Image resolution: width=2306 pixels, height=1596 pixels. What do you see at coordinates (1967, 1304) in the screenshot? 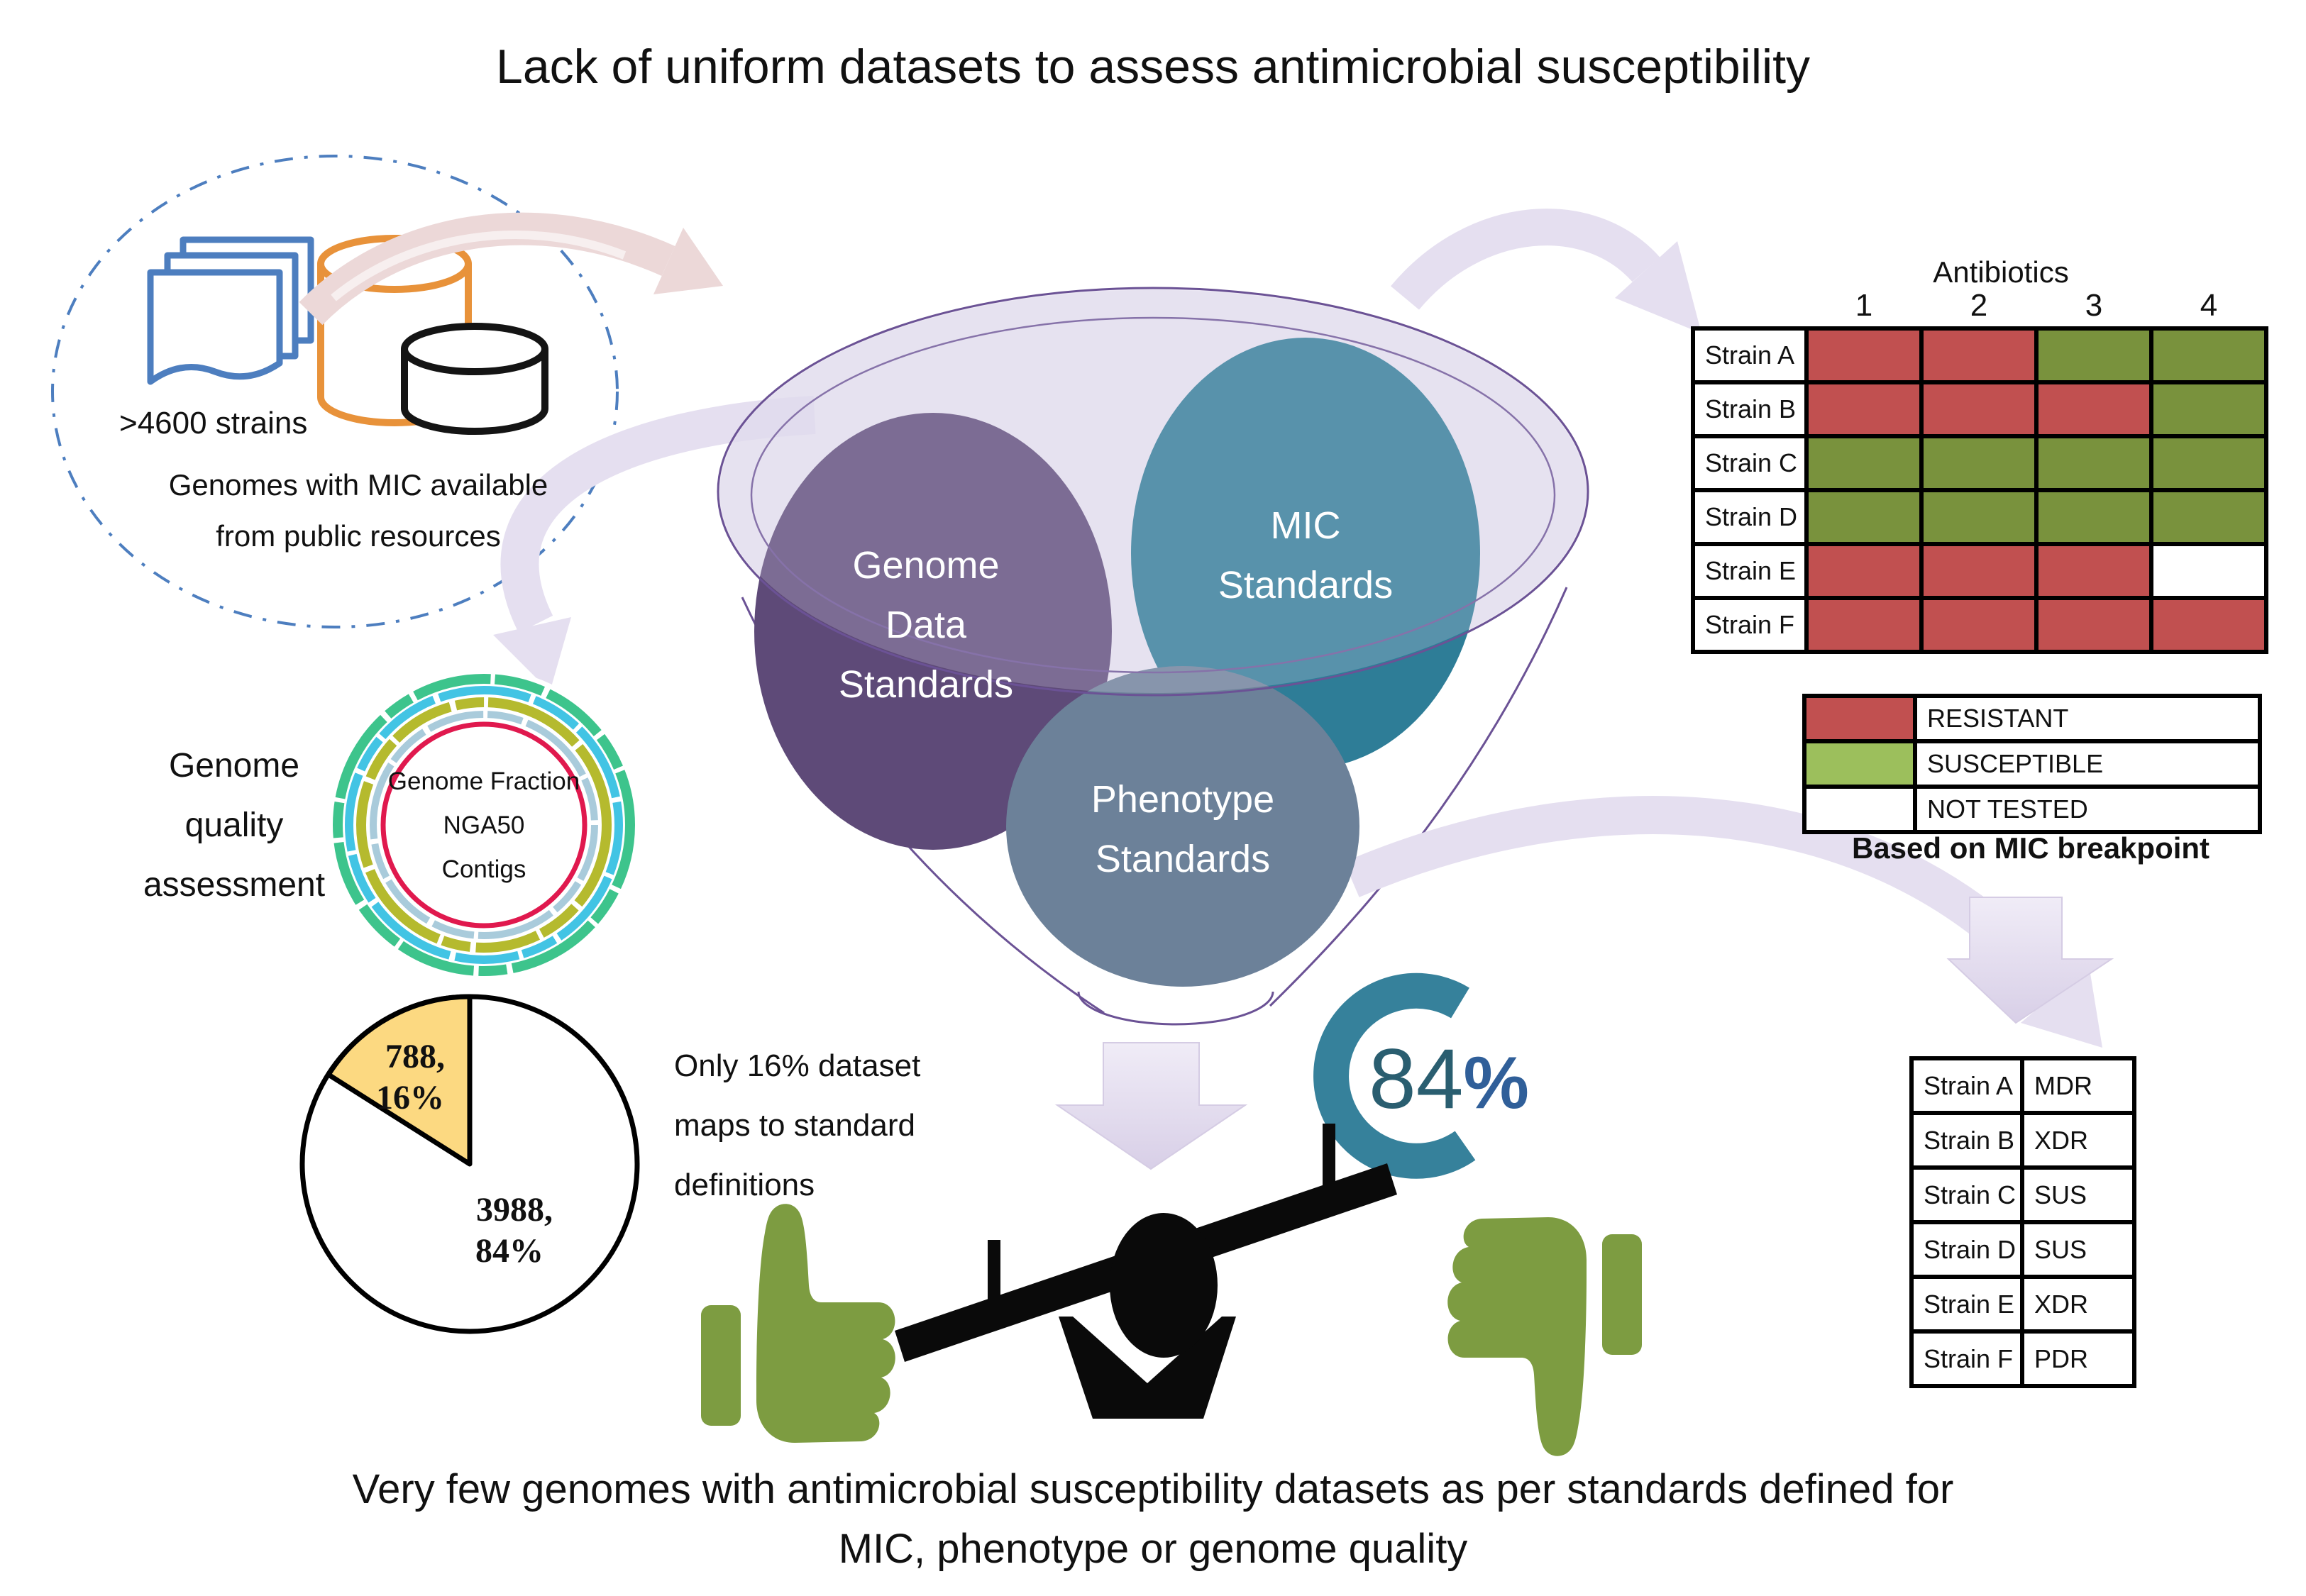
I see `row-label: Strain E` at bounding box center [1967, 1304].